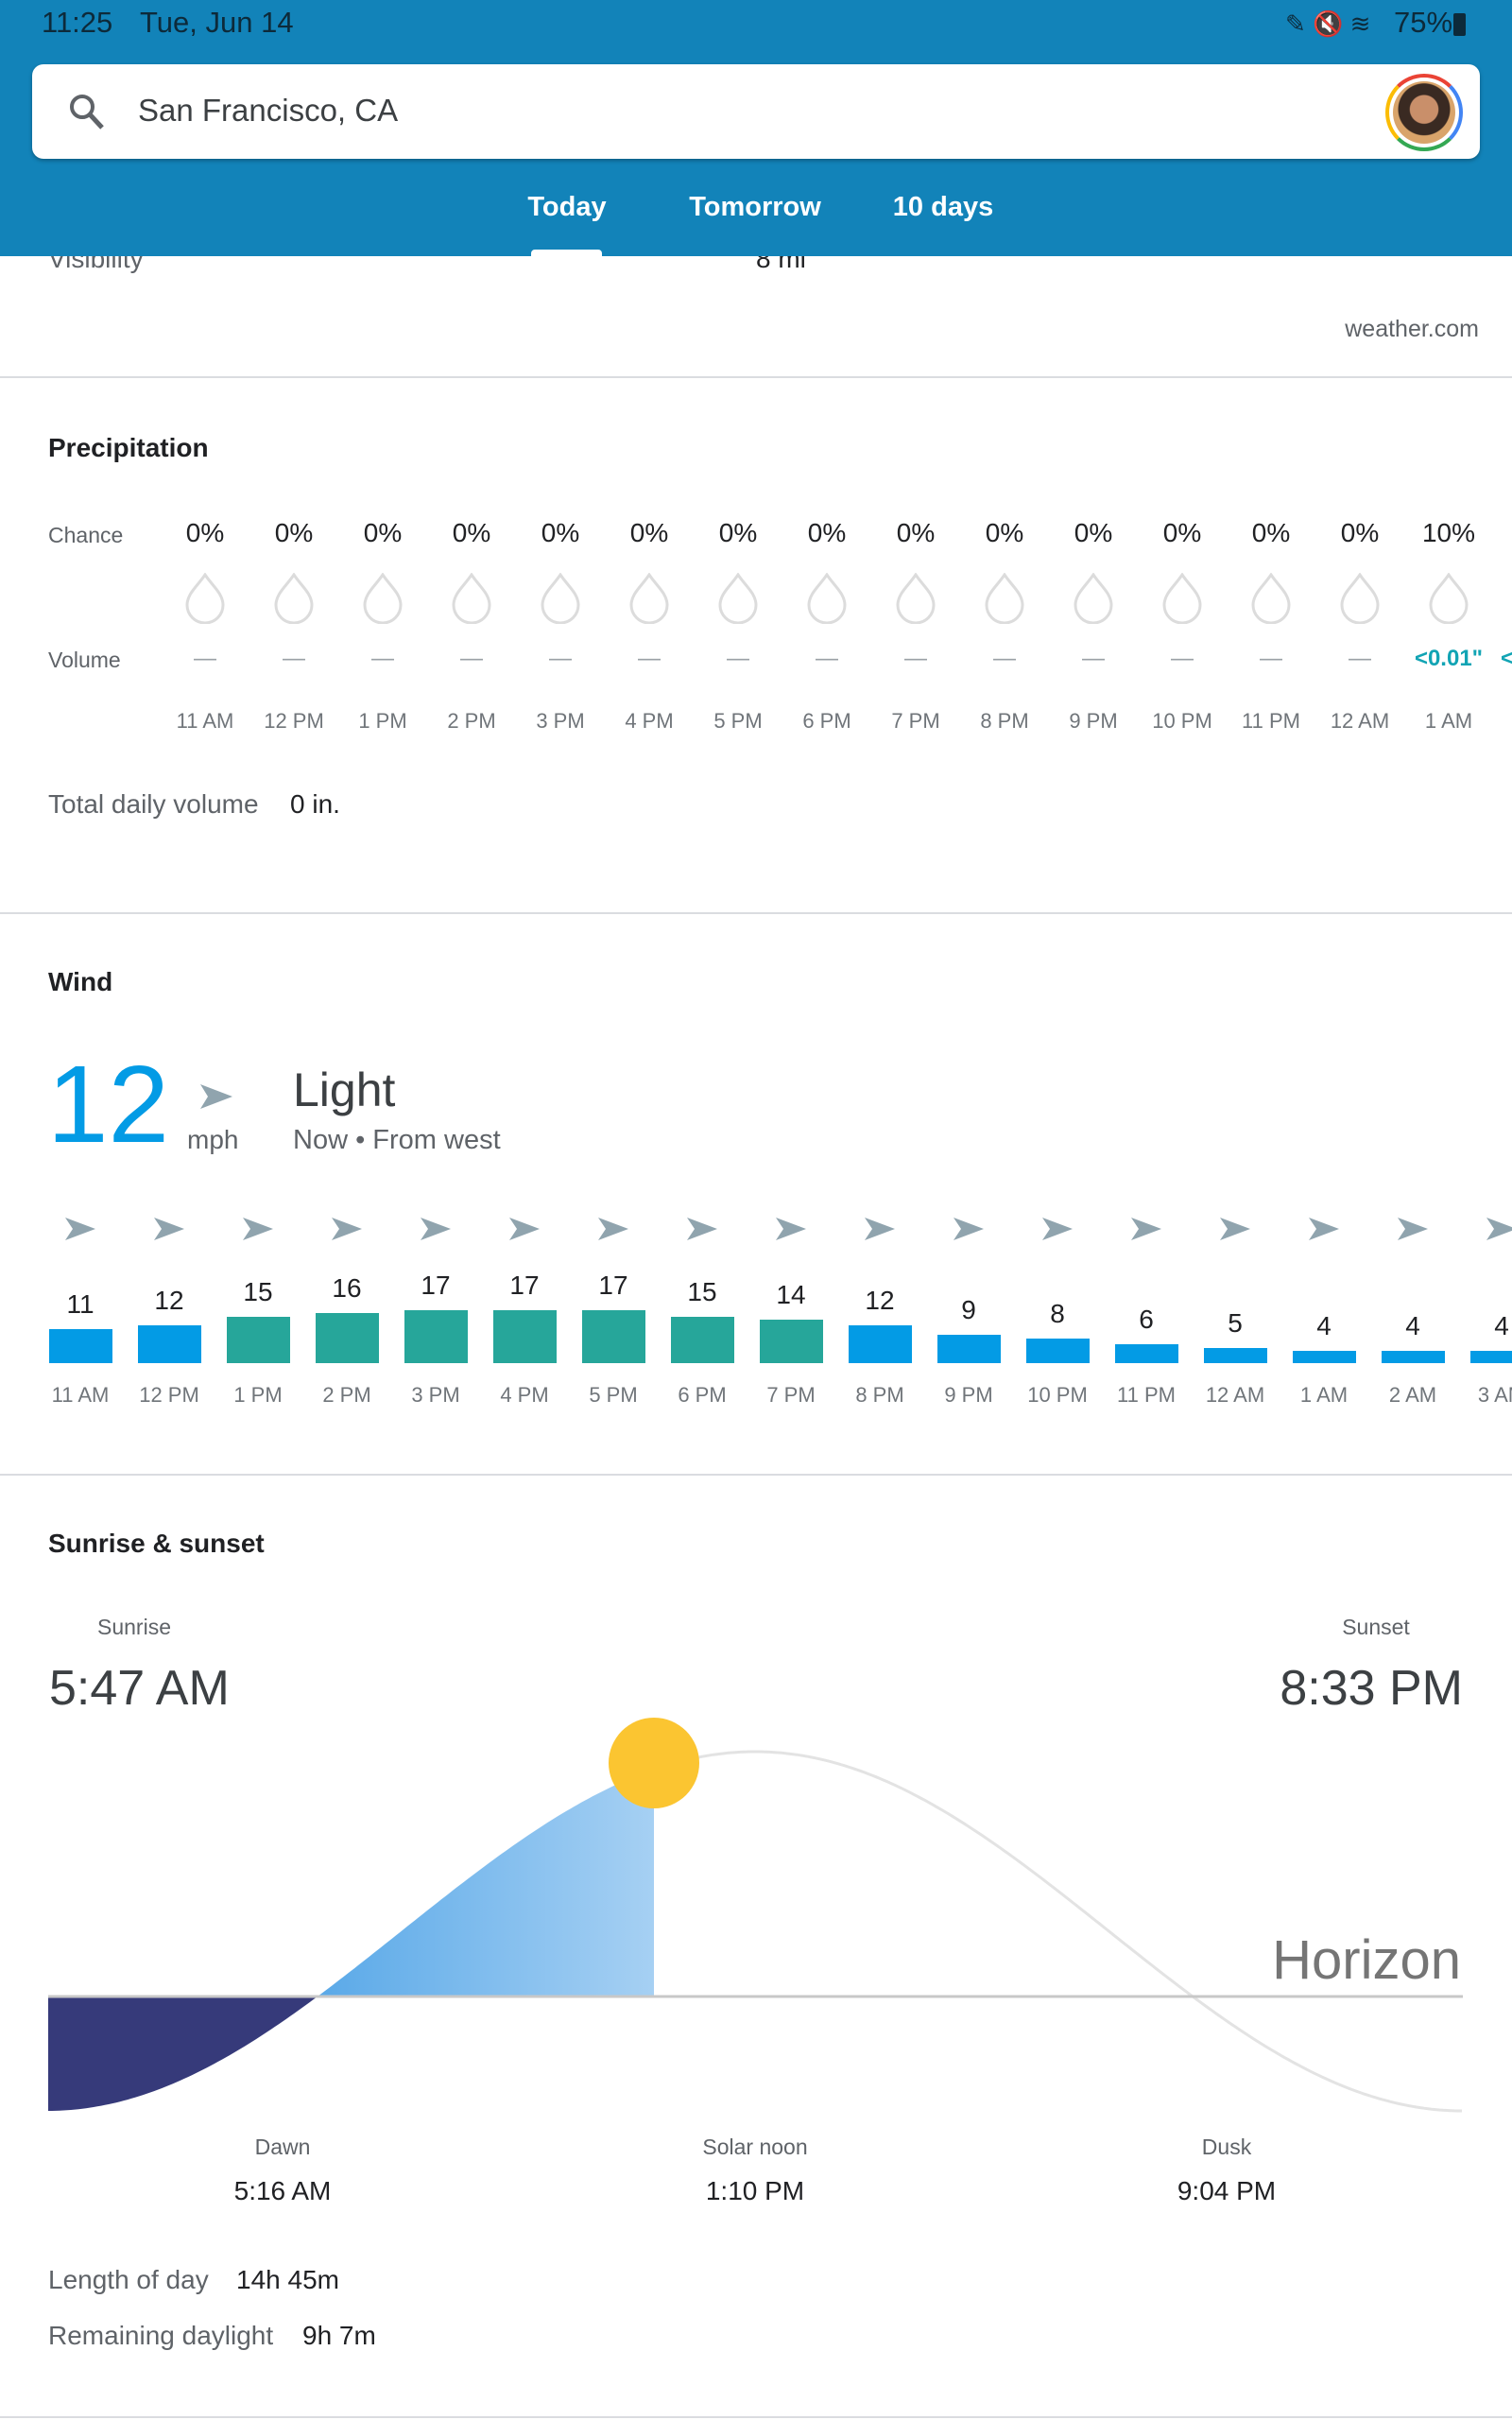 This screenshot has height=2420, width=1512. What do you see at coordinates (756, 377) in the screenshot?
I see `divider` at bounding box center [756, 377].